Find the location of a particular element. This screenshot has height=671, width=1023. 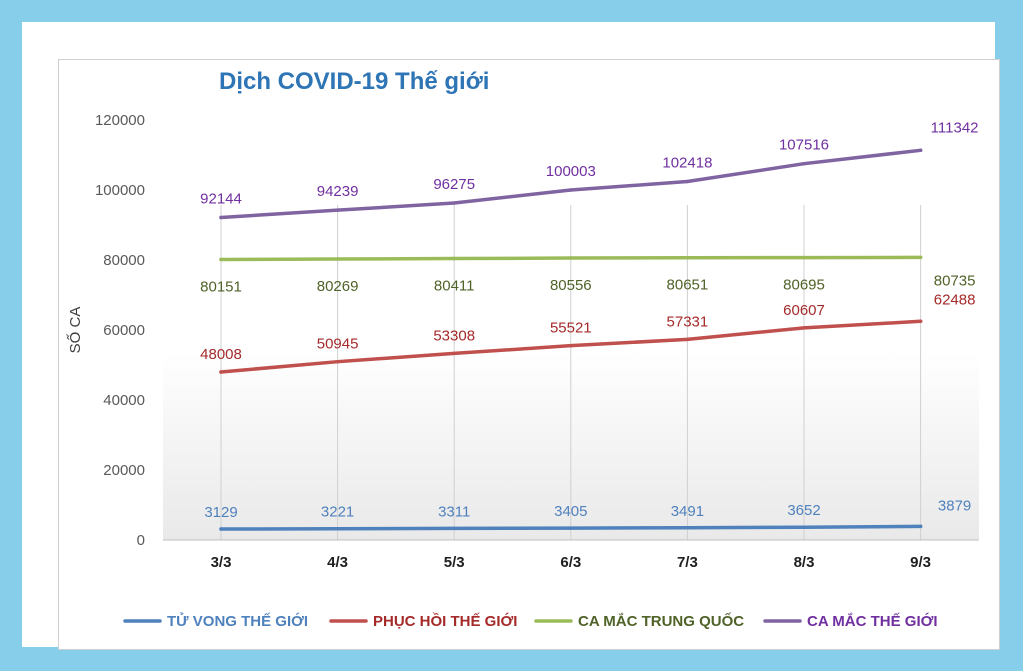

data-label: 107516 is located at coordinates (804, 145).